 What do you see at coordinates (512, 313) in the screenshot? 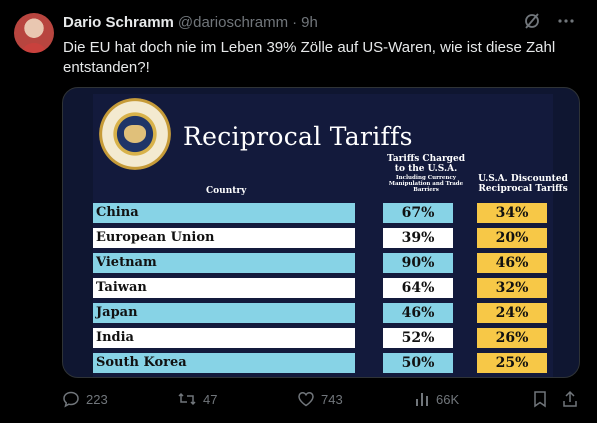
I see `discount-cell: 24%` at bounding box center [512, 313].